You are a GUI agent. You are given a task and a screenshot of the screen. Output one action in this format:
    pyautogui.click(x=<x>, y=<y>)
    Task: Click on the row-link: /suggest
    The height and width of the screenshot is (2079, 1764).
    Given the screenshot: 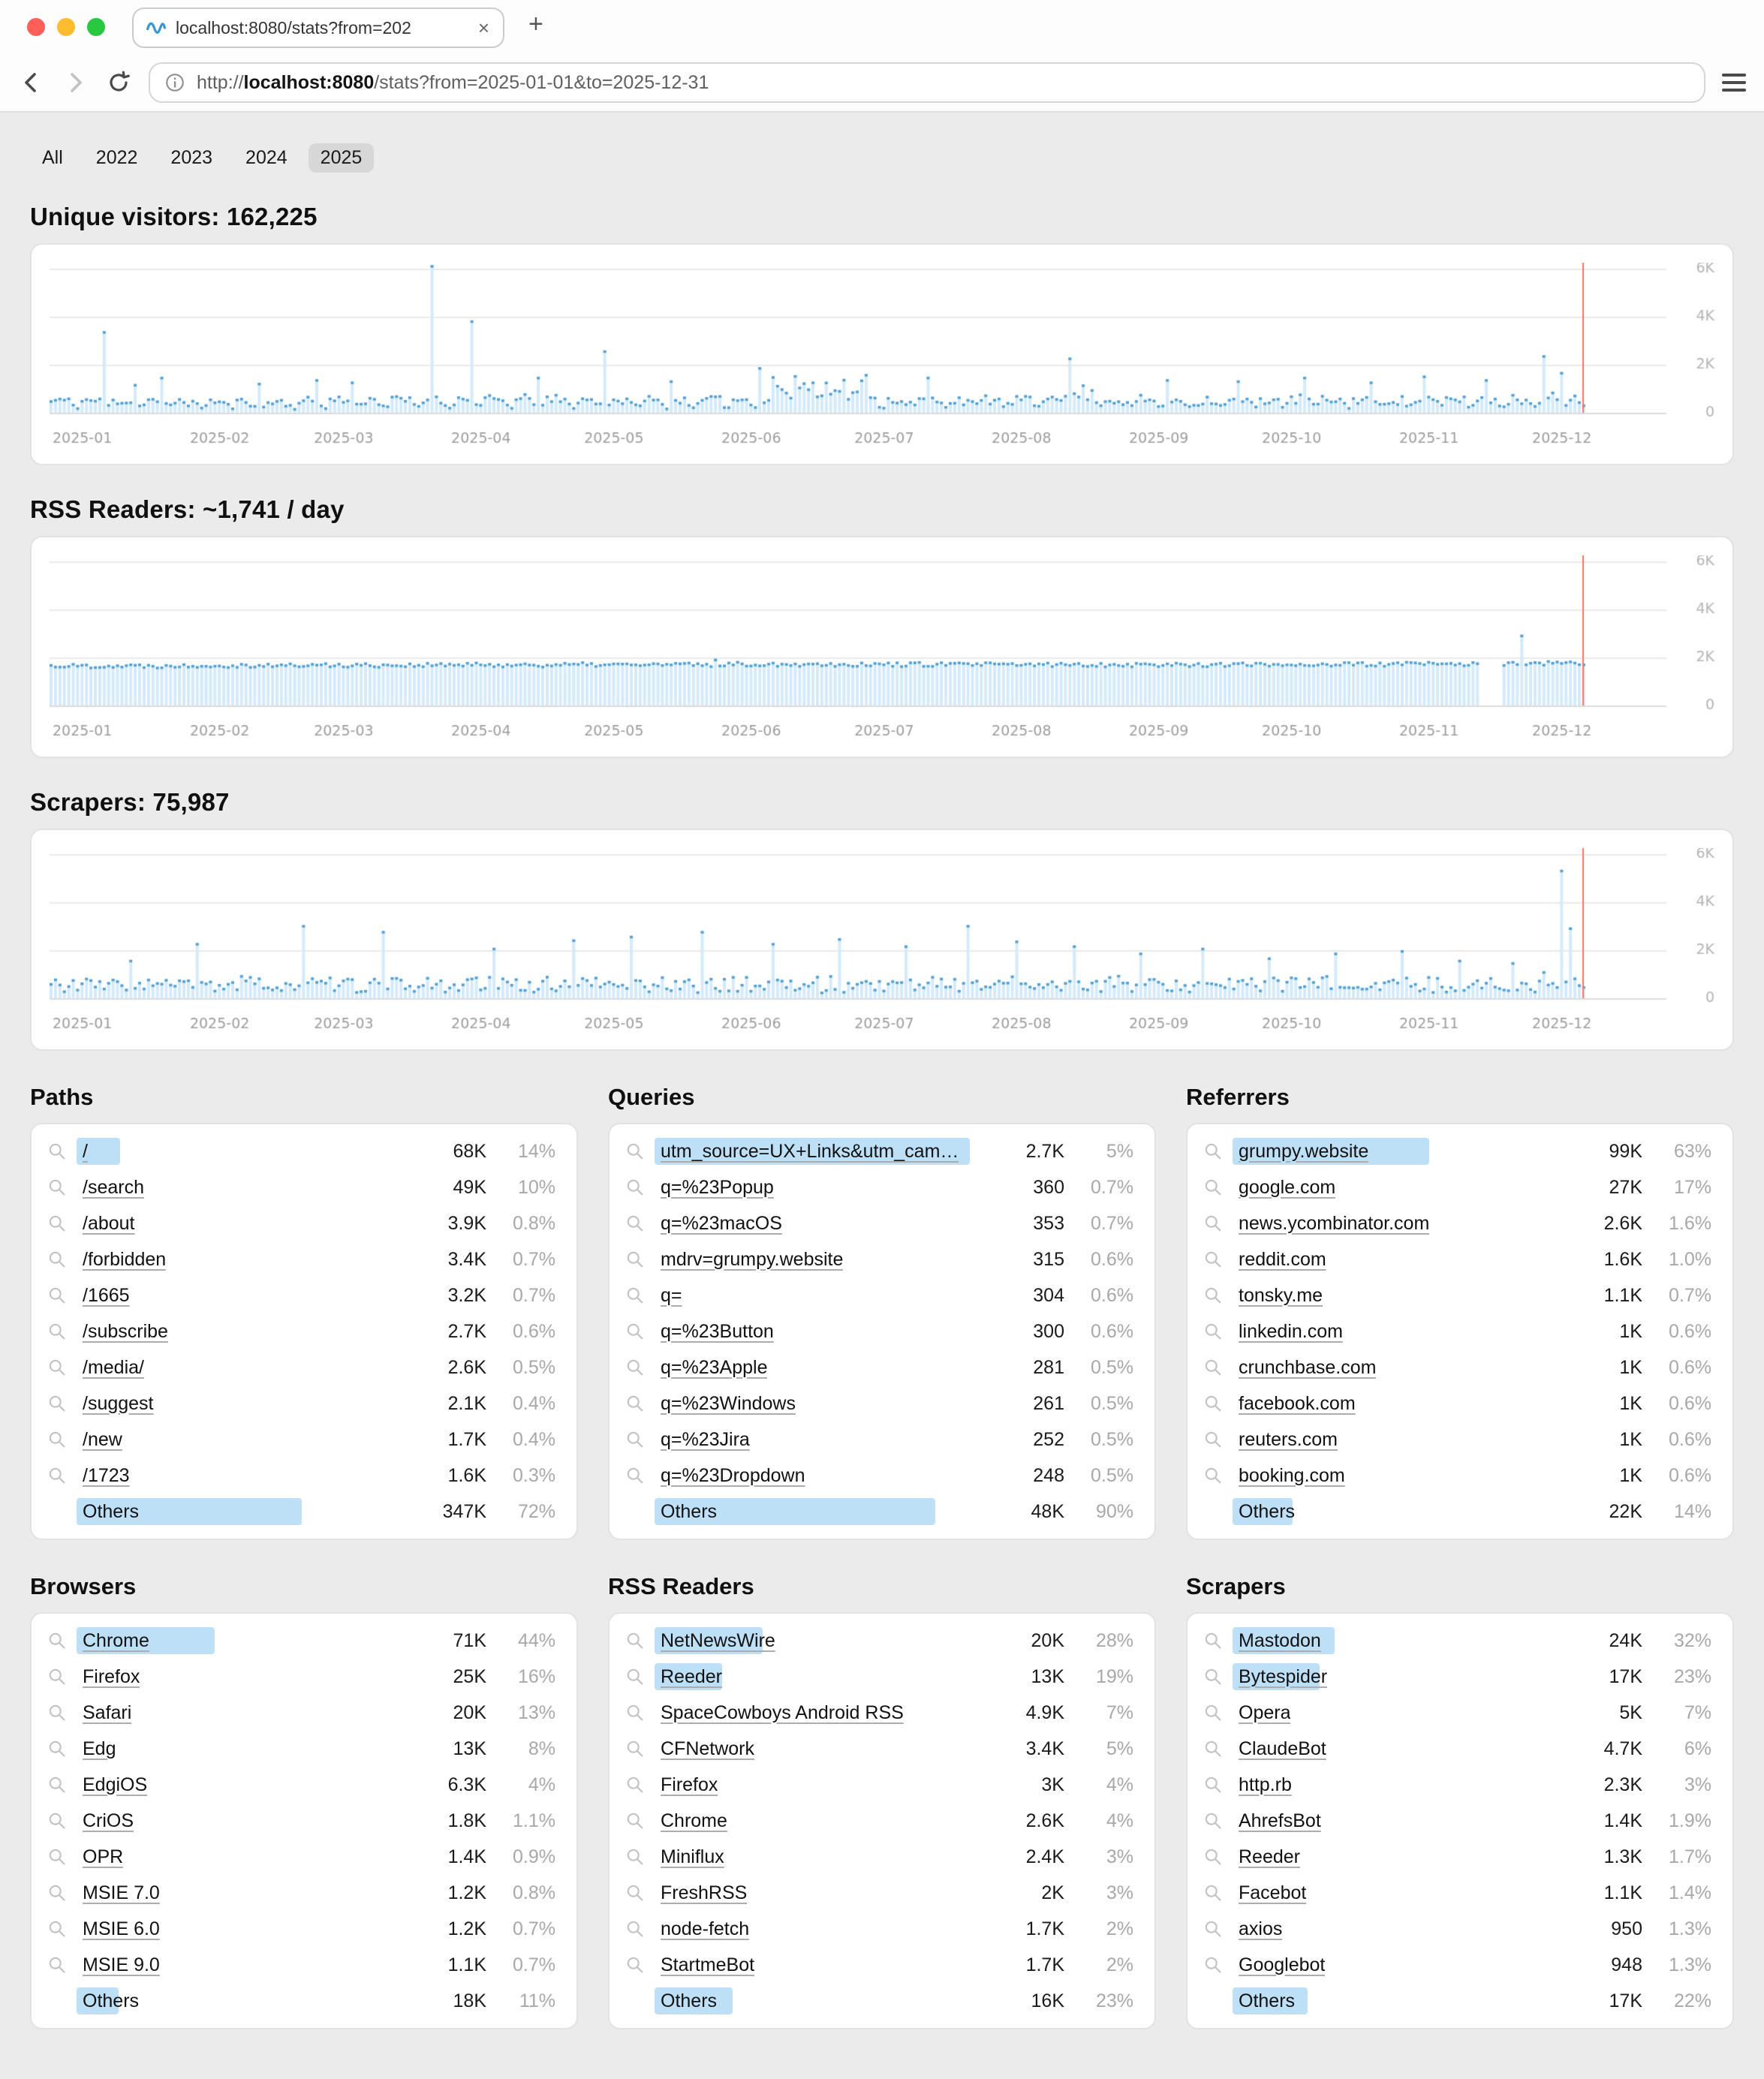 What is the action you would take?
    pyautogui.click(x=118, y=1403)
    